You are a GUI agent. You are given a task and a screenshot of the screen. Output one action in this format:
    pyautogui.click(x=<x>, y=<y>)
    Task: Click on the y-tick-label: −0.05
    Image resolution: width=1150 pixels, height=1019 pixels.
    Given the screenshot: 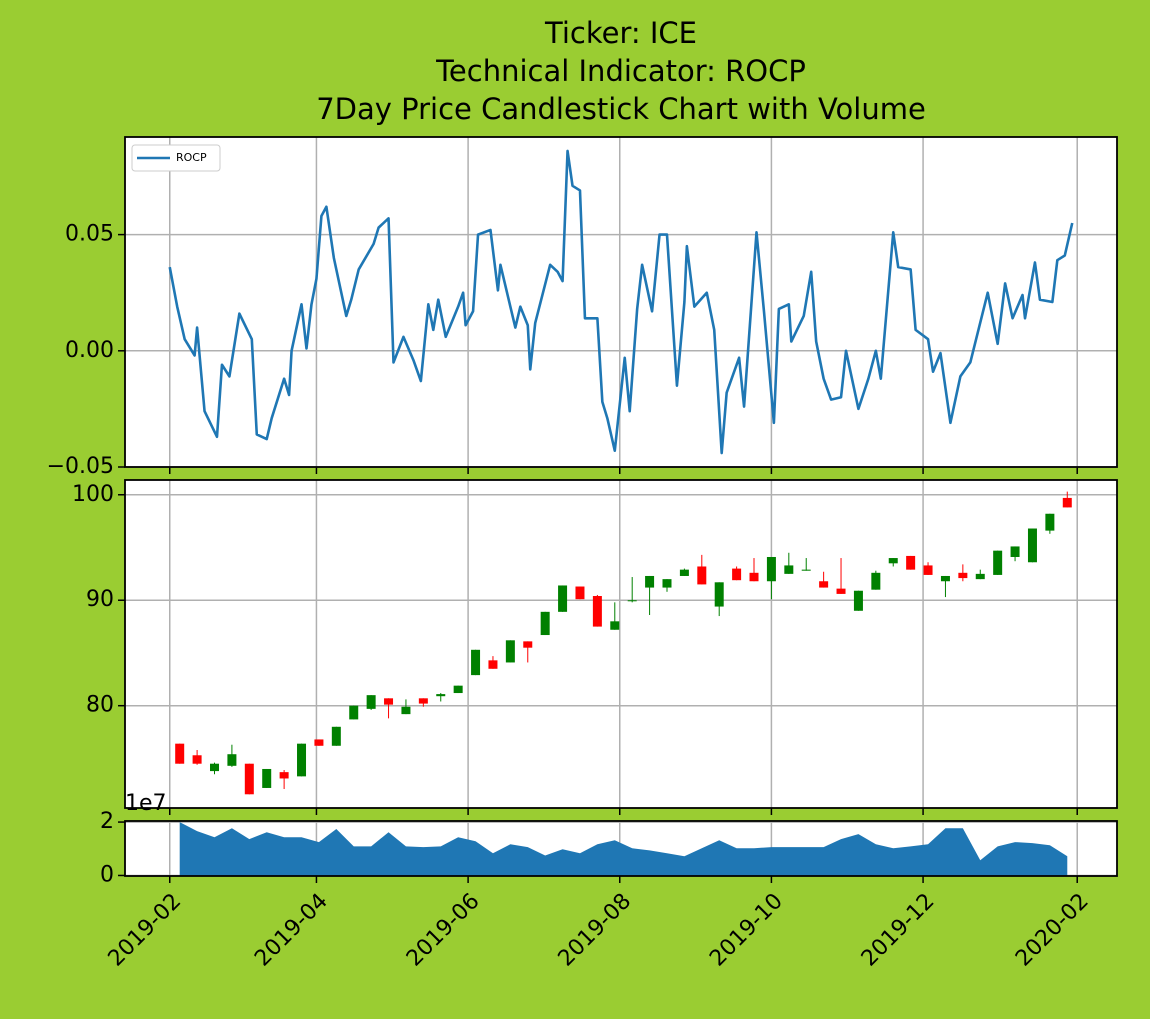 What is the action you would take?
    pyautogui.click(x=80, y=466)
    